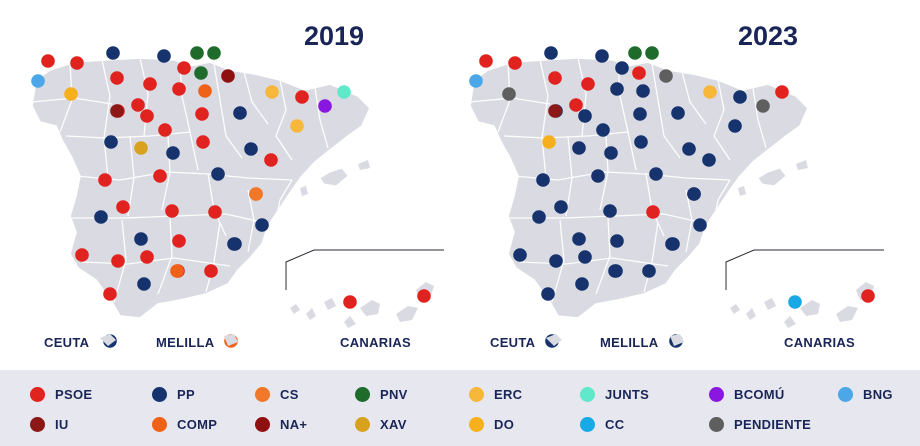 The width and height of the screenshot is (920, 446). What do you see at coordinates (381, 424) in the screenshot?
I see `legend-item: XAV` at bounding box center [381, 424].